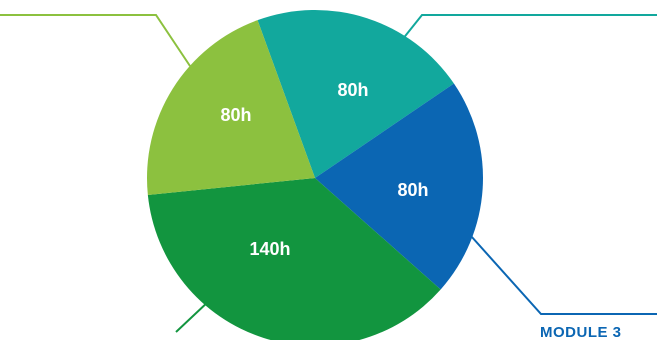  I want to click on slice-value-label-1: 80h, so click(352, 90).